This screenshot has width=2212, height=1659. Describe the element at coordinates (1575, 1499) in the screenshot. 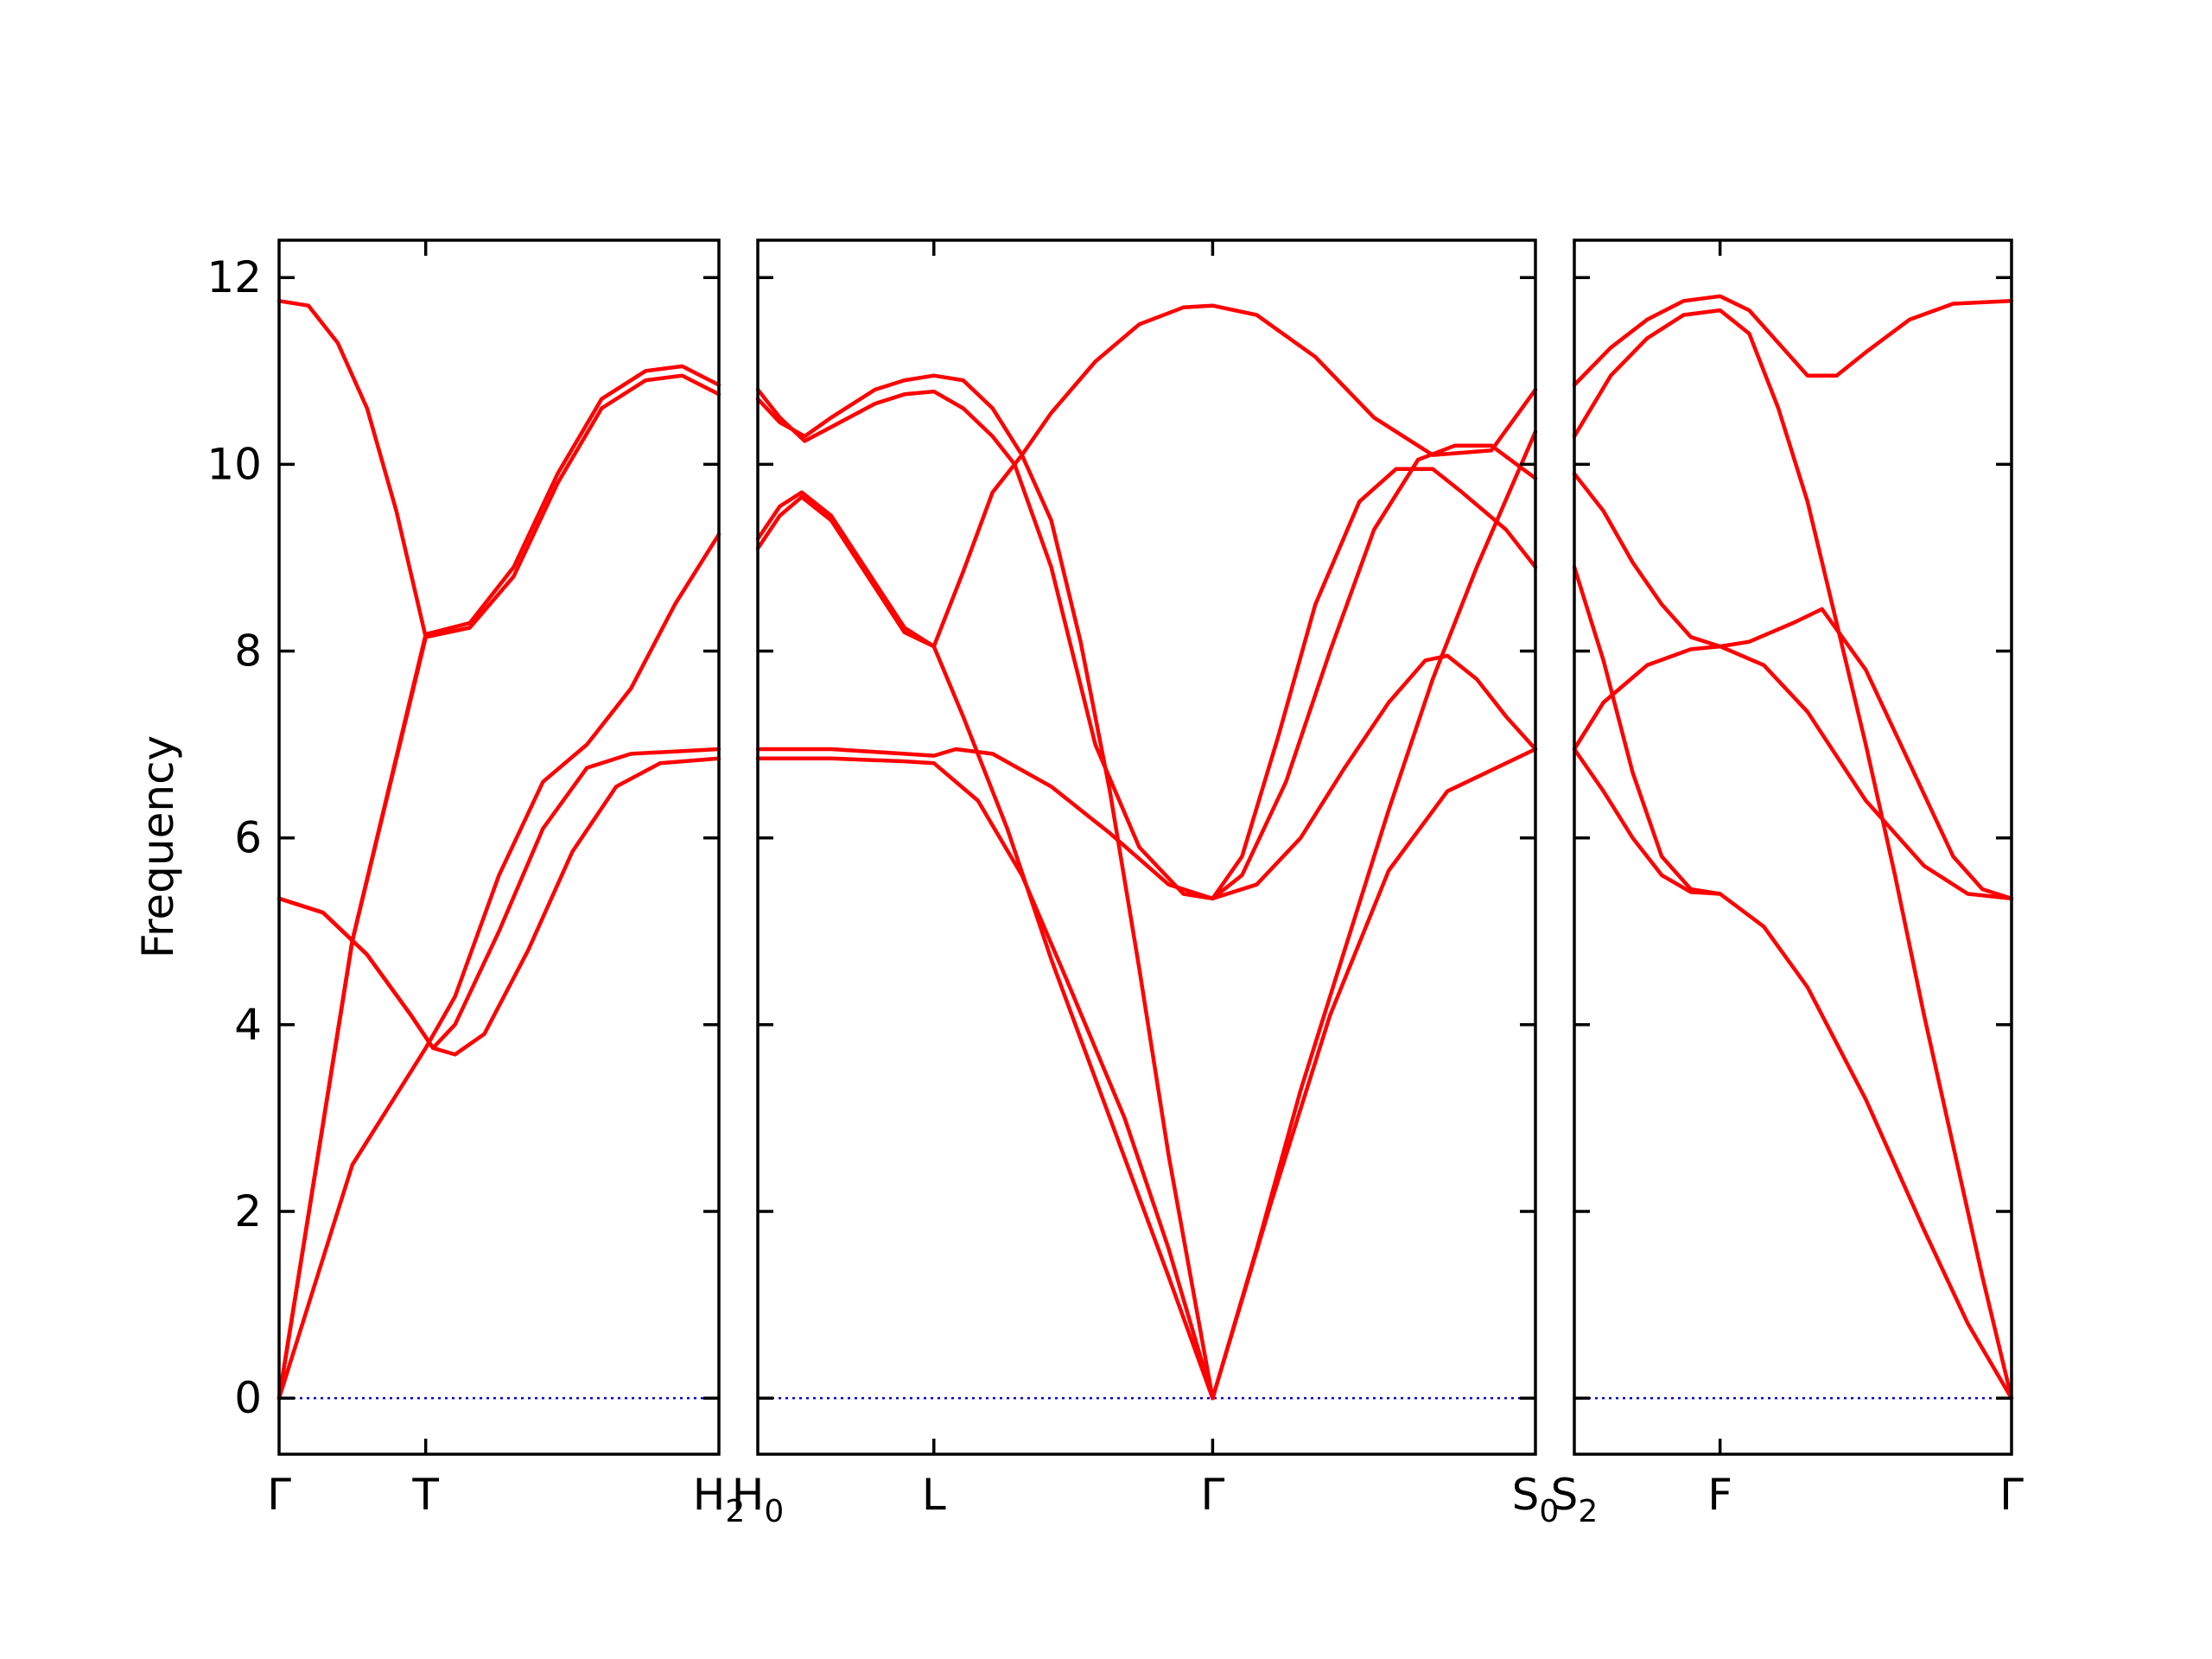

I see `kpoint-label: S2` at that location.